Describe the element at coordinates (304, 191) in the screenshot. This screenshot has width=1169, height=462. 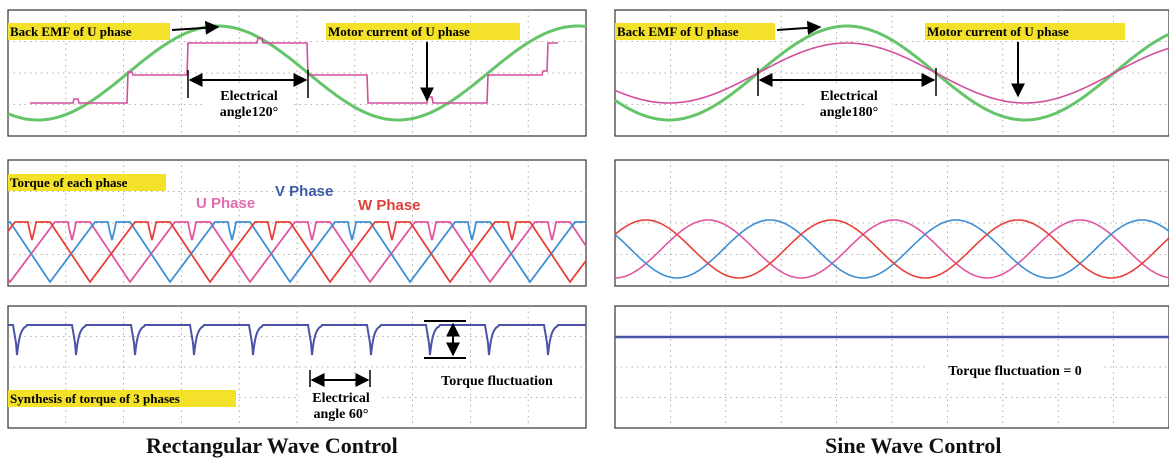
I see `v-phase-label: V Phase` at that location.